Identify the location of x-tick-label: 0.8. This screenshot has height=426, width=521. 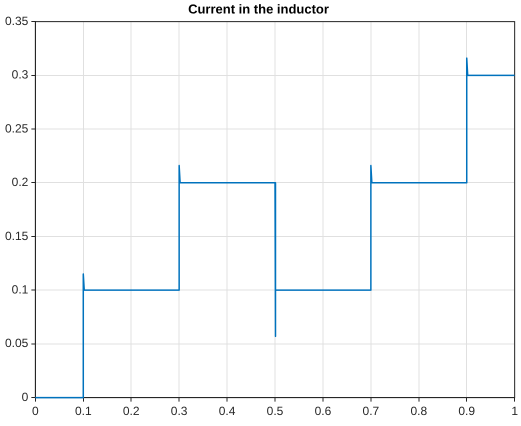
(419, 411).